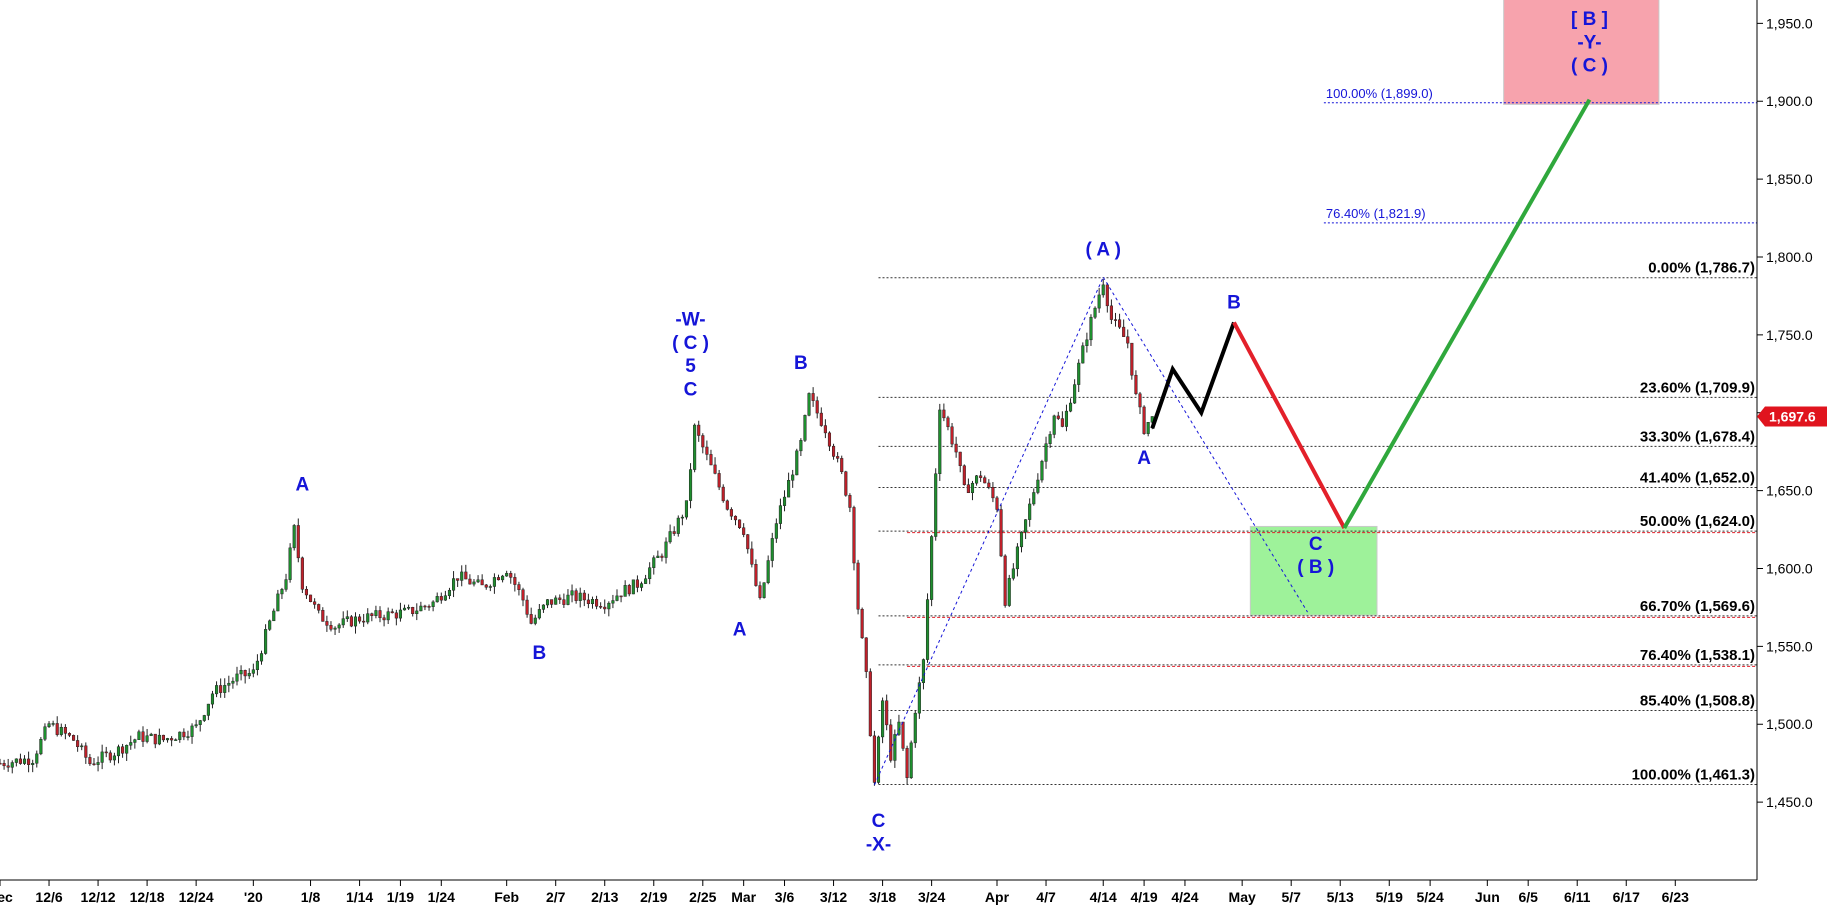 The image size is (1827, 917). What do you see at coordinates (785, 897) in the screenshot?
I see `x-tick-label-16: 3/6` at bounding box center [785, 897].